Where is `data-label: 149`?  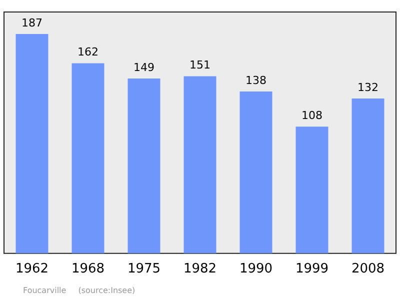
data-label: 149 is located at coordinates (144, 67).